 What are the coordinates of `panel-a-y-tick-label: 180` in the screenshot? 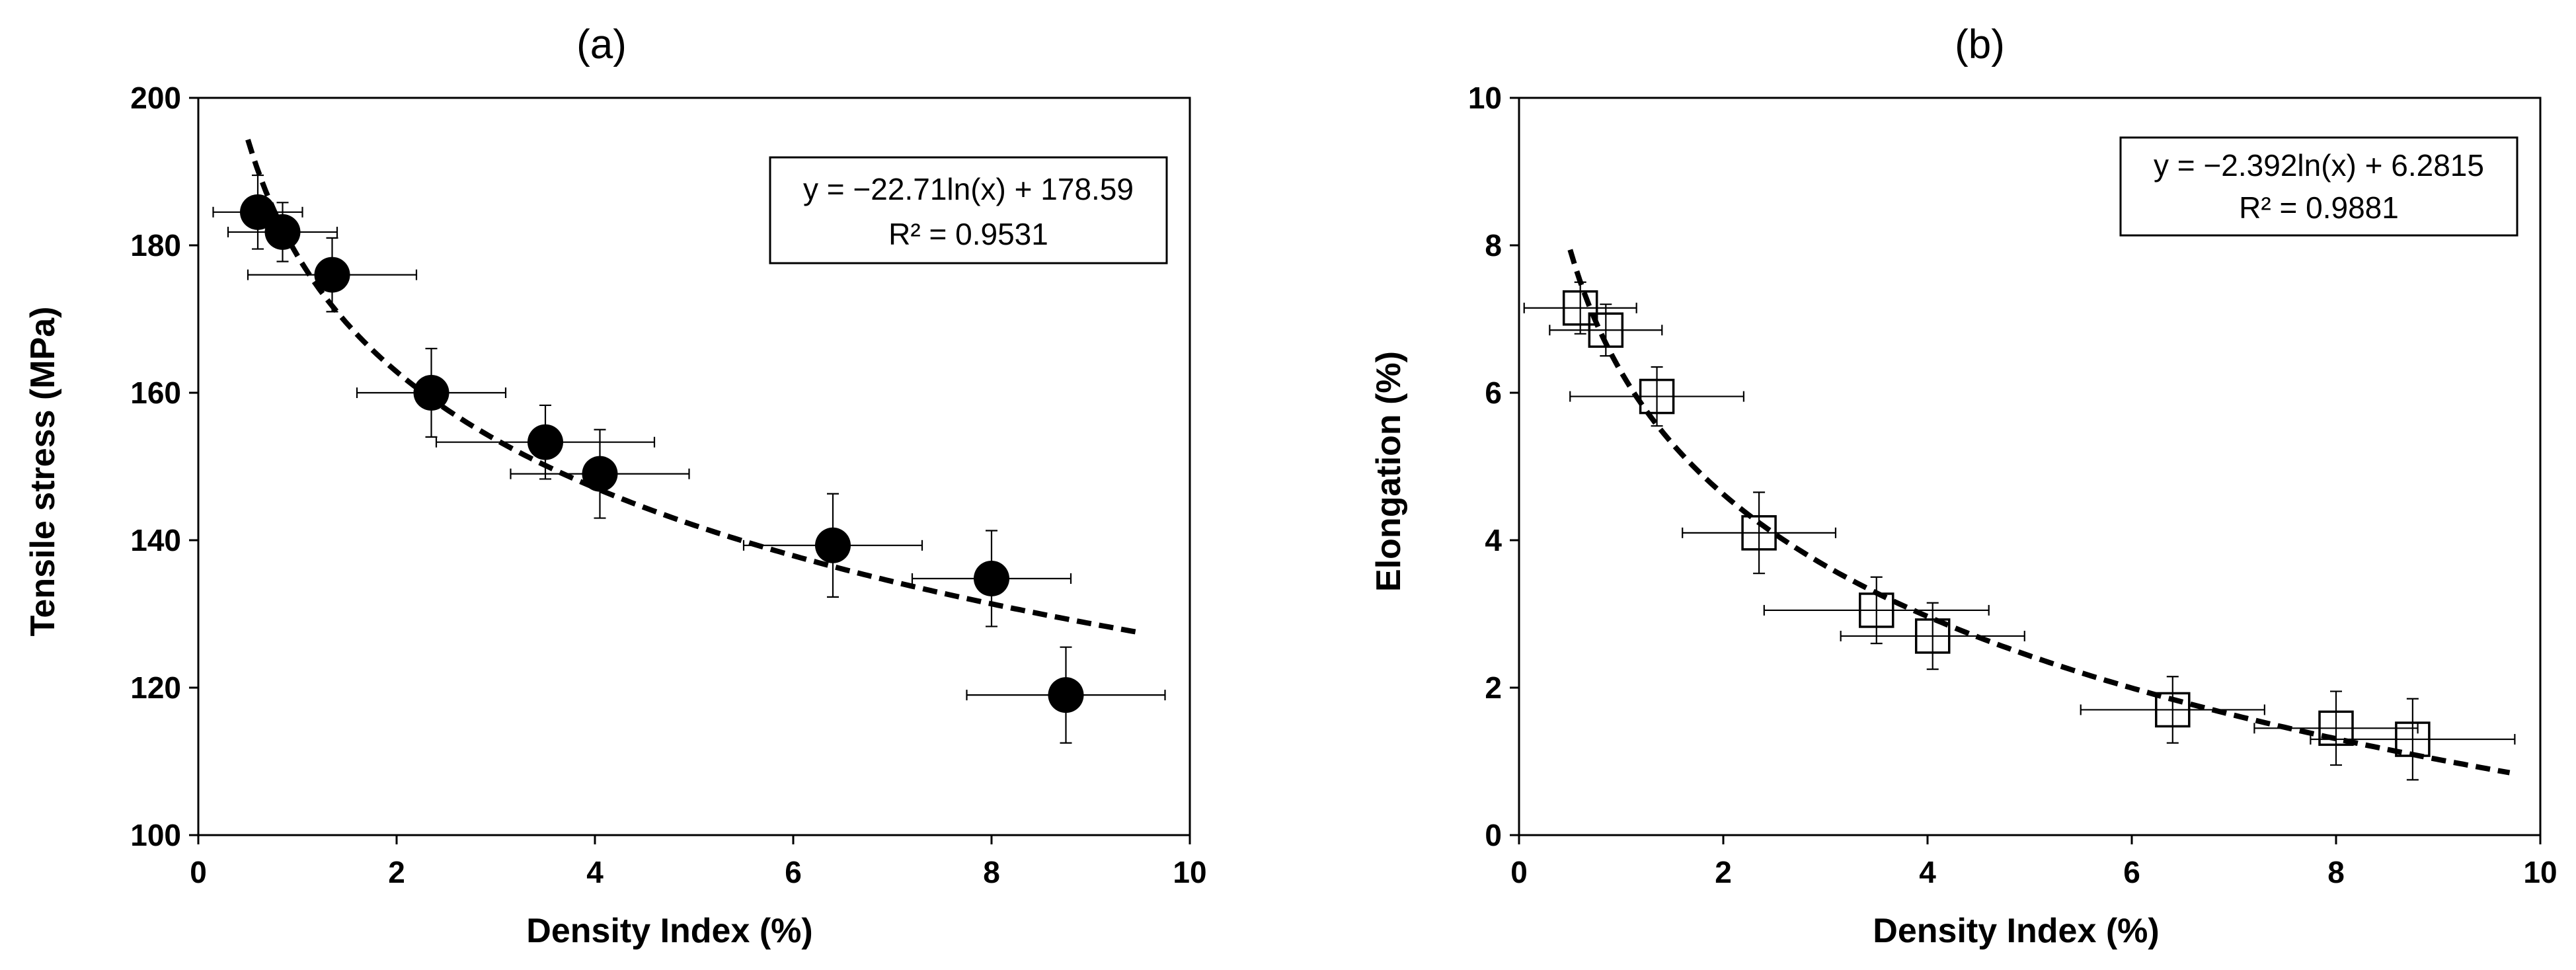 It's located at (155, 245).